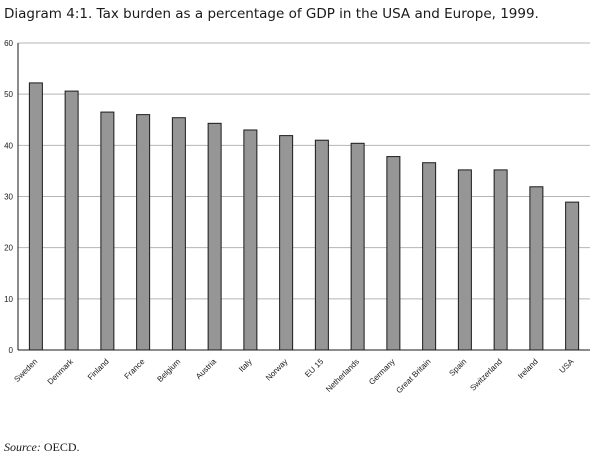 Image resolution: width=591 pixels, height=458 pixels. What do you see at coordinates (429, 256) in the screenshot?
I see `bar-great-britain` at bounding box center [429, 256].